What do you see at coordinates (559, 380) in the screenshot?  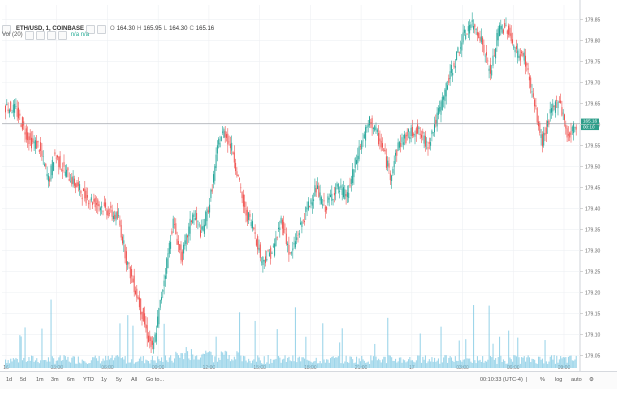 I see `toggle-log: log` at bounding box center [559, 380].